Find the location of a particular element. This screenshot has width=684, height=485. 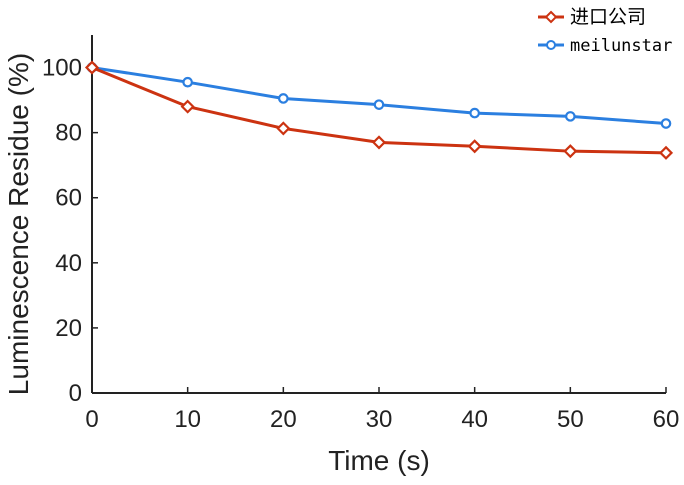

x-axis-title: Time (s) is located at coordinates (379, 460).